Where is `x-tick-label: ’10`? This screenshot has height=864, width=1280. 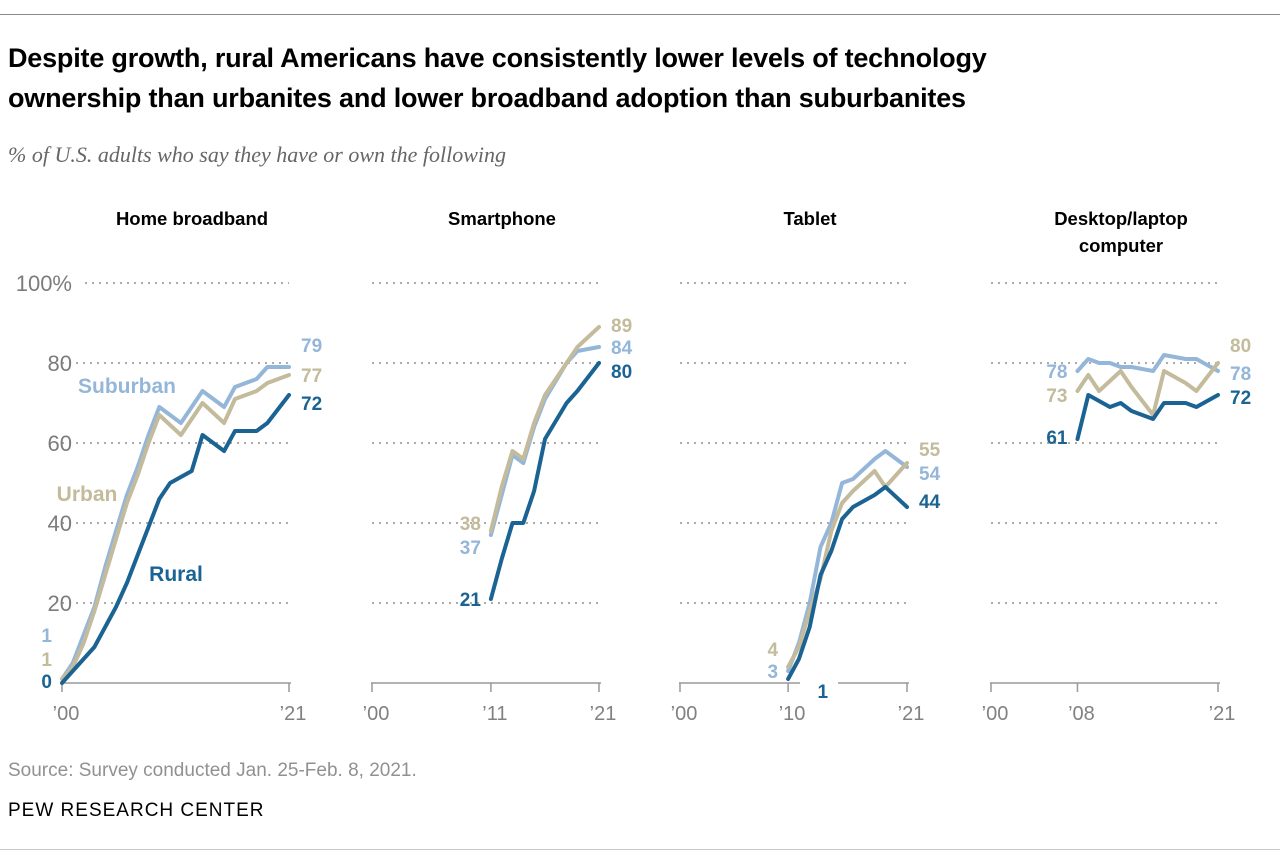
x-tick-label: ’10 is located at coordinates (792, 714).